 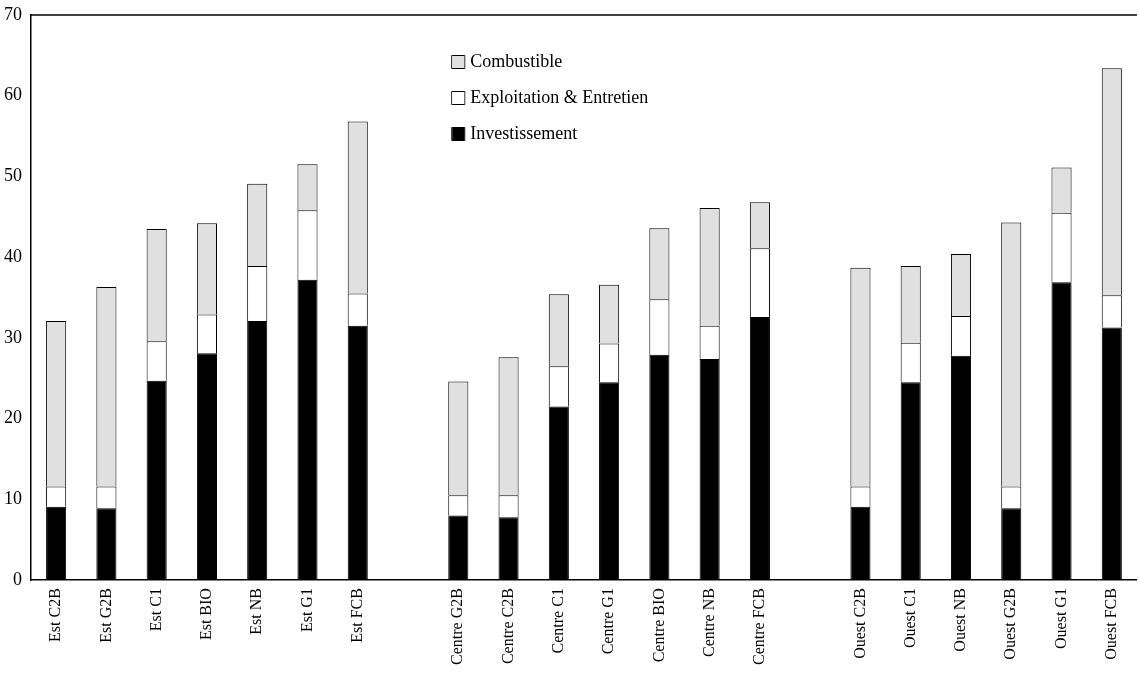 What do you see at coordinates (13, 13) in the screenshot?
I see `y-tick-label: 70` at bounding box center [13, 13].